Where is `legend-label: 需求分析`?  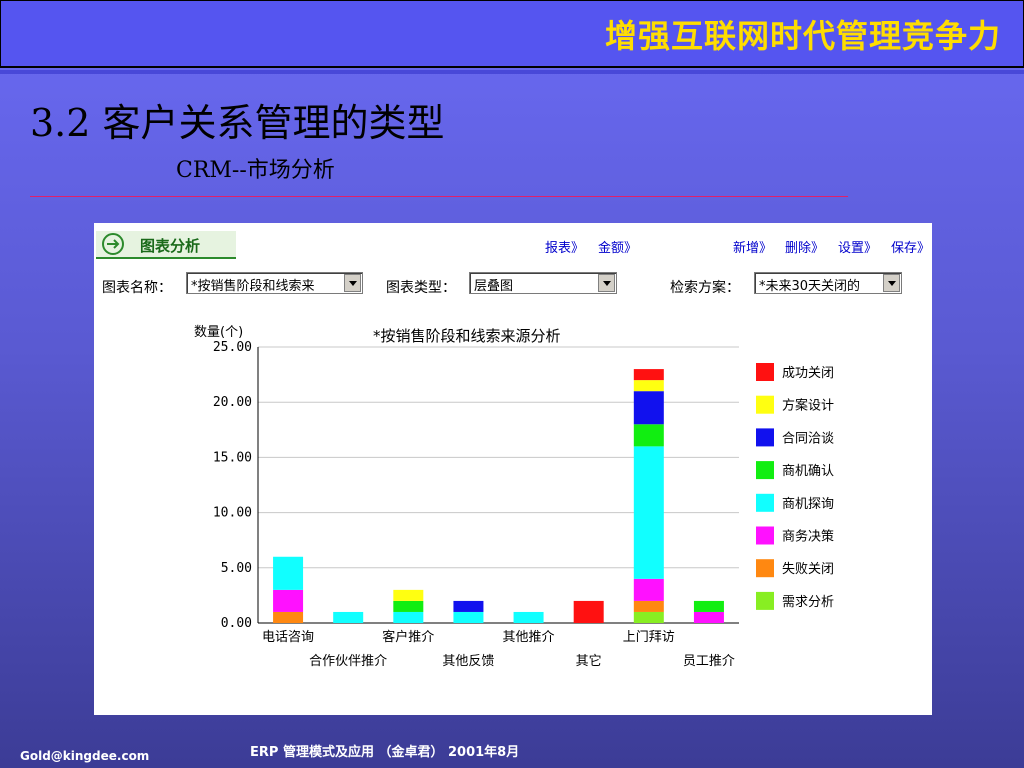
legend-label: 需求分析 is located at coordinates (808, 602).